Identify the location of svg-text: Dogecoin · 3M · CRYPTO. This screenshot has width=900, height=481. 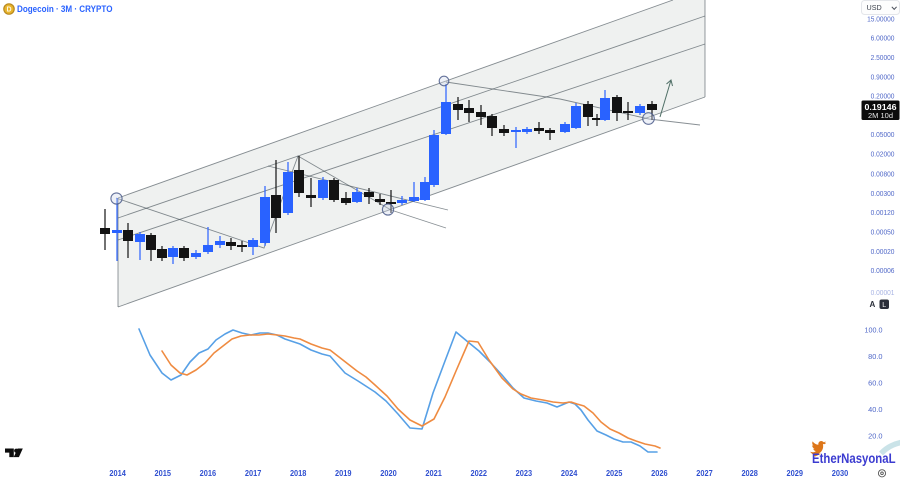
(65, 9).